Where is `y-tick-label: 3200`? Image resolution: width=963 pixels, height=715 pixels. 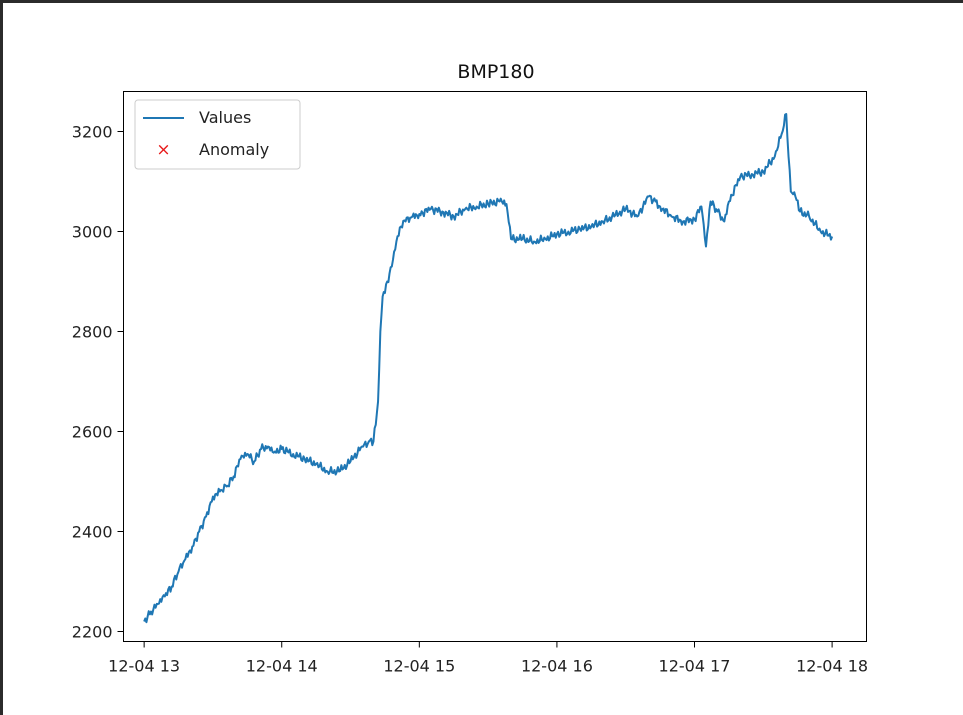
y-tick-label: 3200 is located at coordinates (92, 132).